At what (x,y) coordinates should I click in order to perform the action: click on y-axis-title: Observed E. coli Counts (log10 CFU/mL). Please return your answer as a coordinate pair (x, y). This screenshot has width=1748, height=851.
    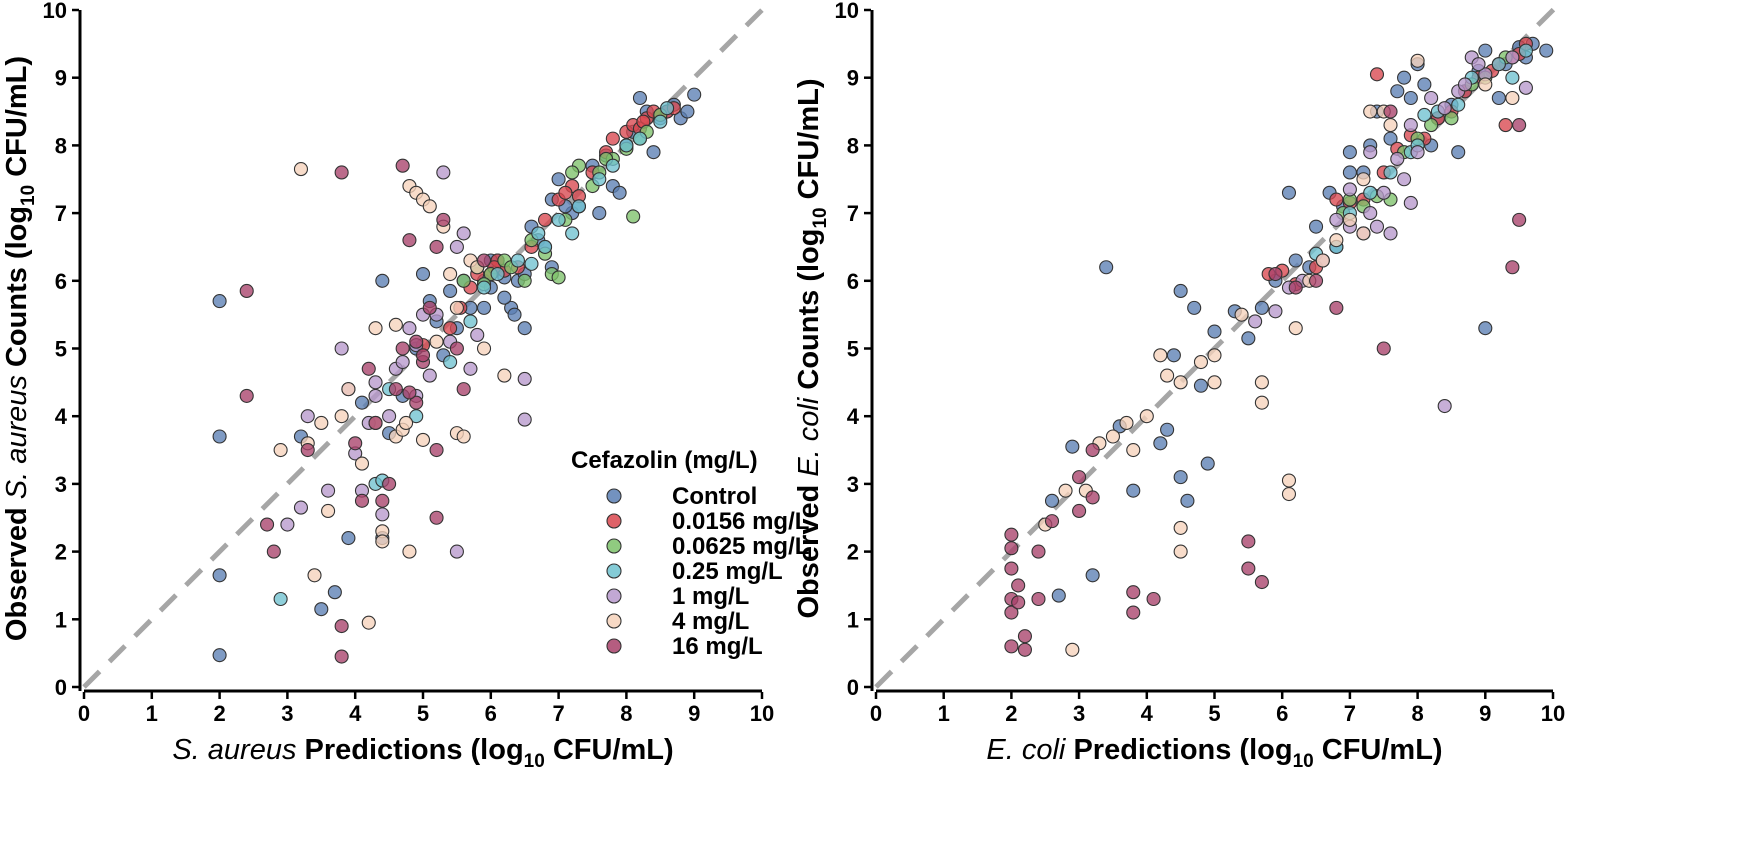
    Looking at the image, I should click on (812, 349).